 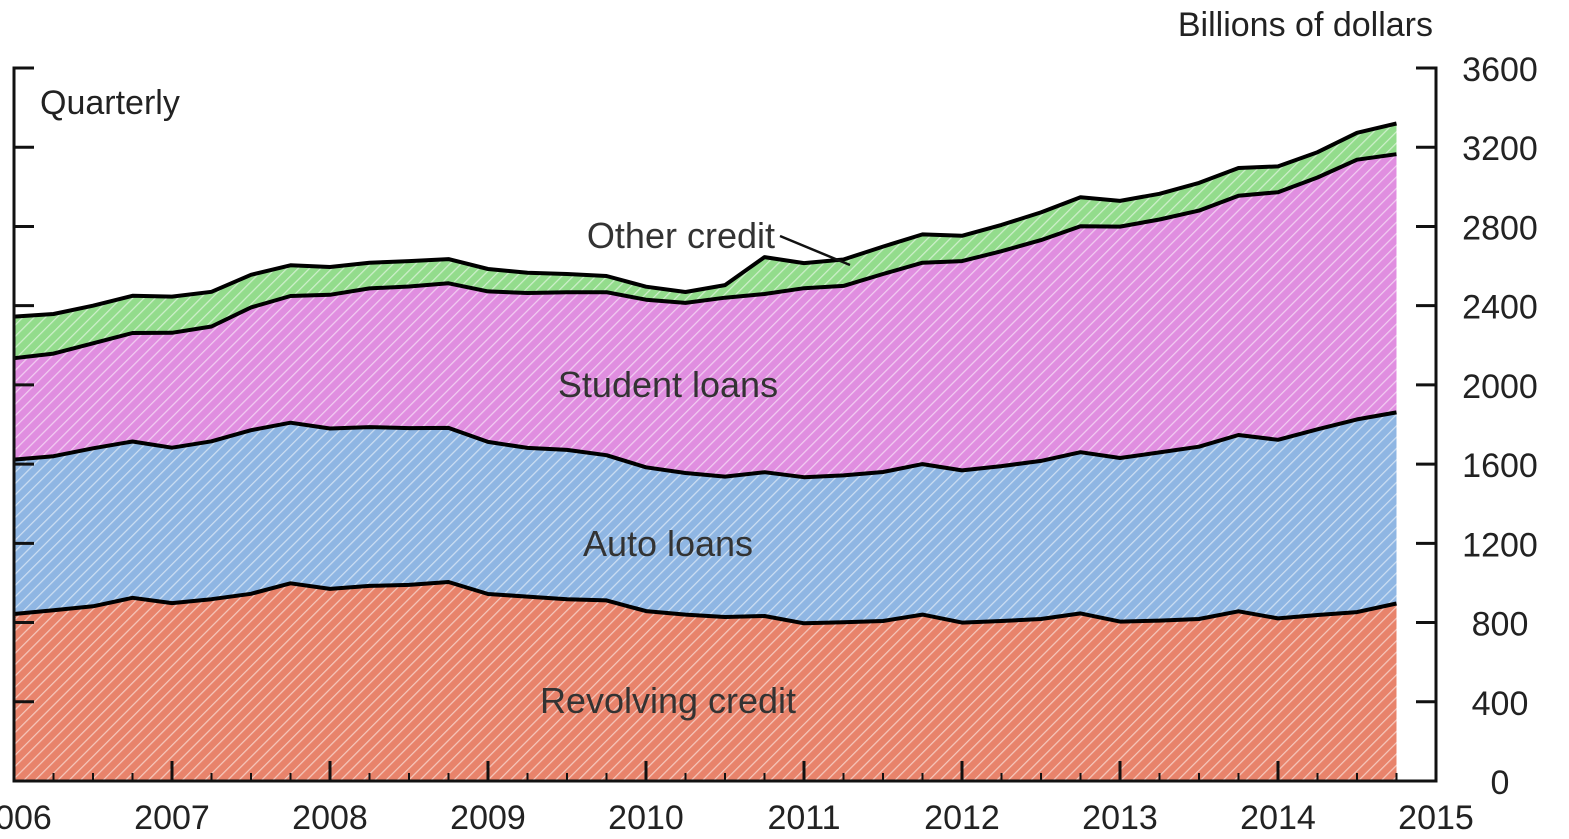 What do you see at coordinates (26, 818) in the screenshot?
I see `x-tick-label: 2006` at bounding box center [26, 818].